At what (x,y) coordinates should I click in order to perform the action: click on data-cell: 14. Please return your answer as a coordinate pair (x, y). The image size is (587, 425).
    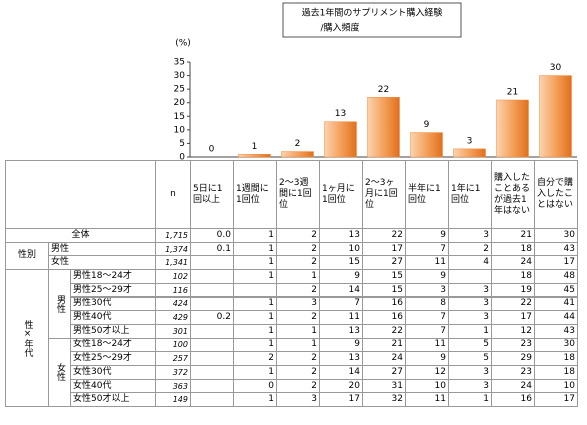
    Looking at the image, I should click on (341, 372).